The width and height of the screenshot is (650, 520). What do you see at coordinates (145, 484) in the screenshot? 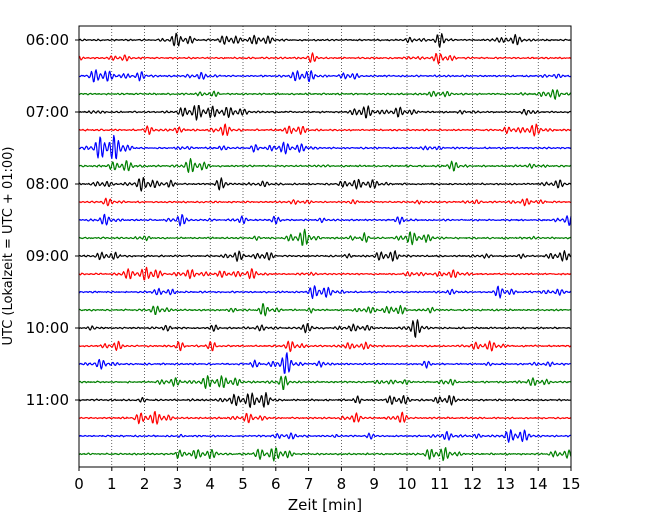
I see `x-tick-label: 2` at bounding box center [145, 484].